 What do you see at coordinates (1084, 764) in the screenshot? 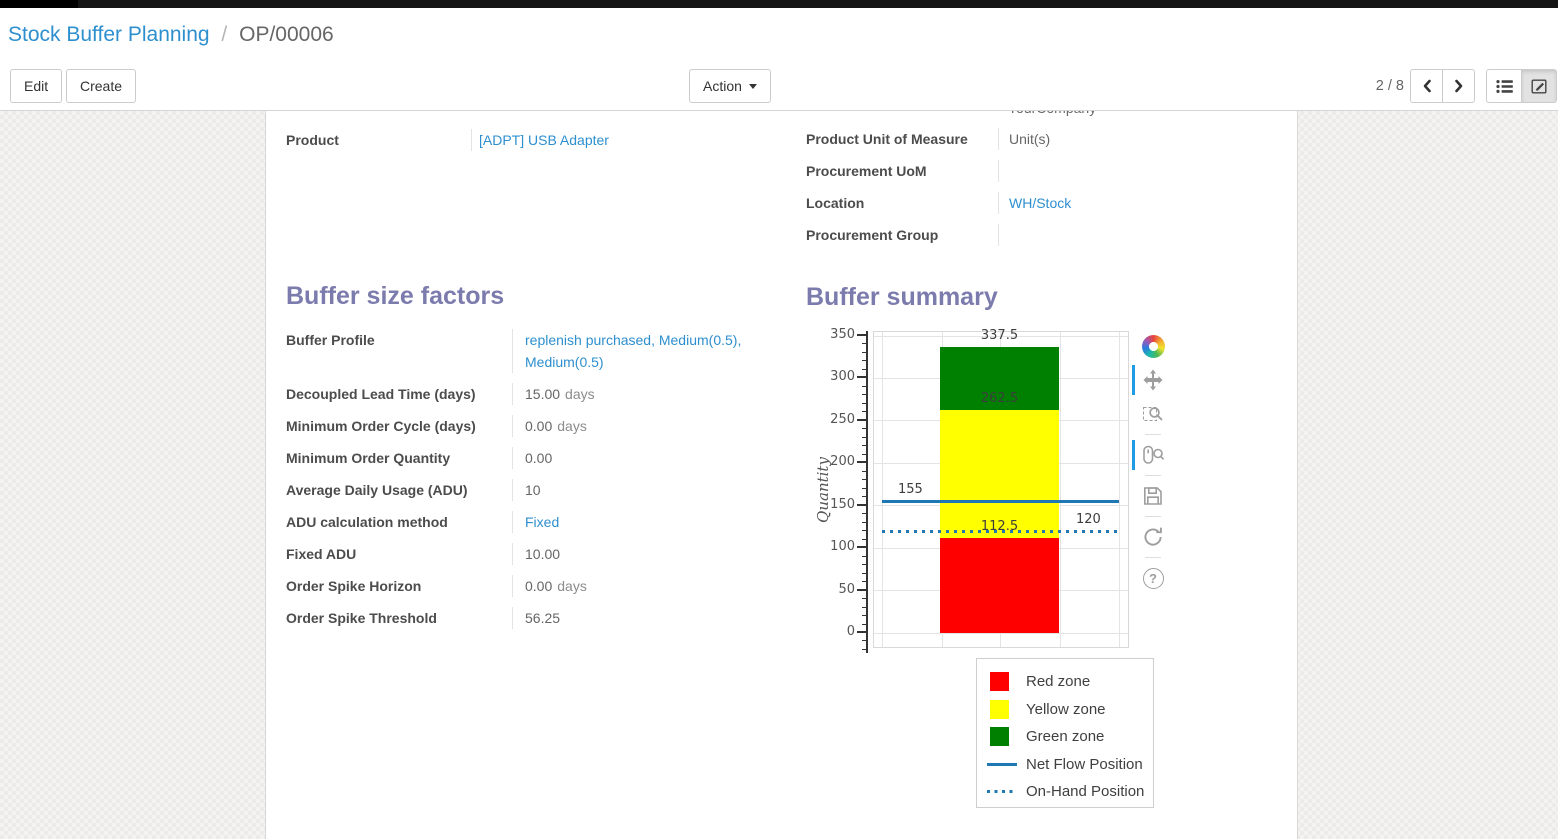
I see `legend-label: Net Flow Position` at bounding box center [1084, 764].